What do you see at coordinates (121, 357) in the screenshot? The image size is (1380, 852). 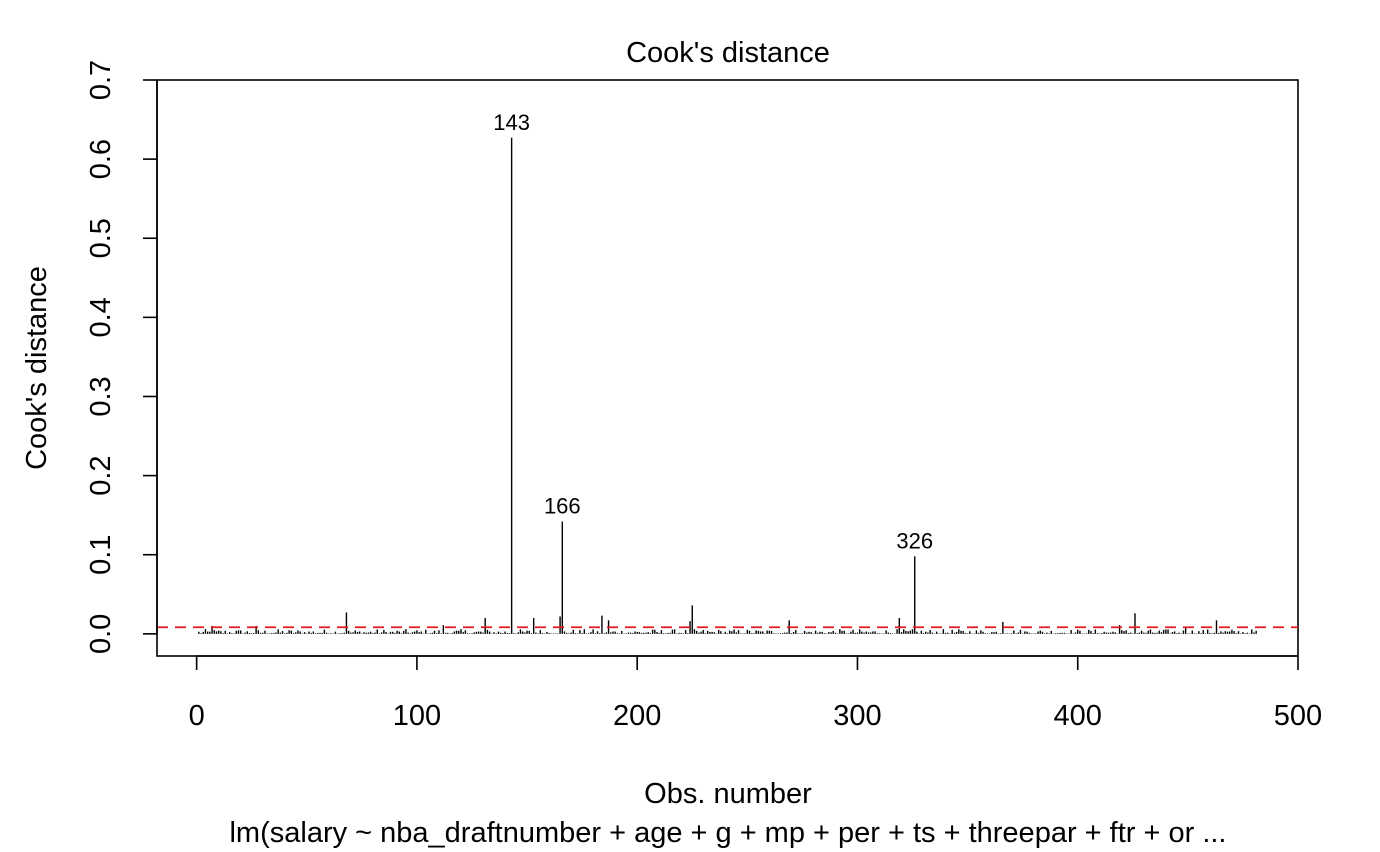 I see `y-axis: 0.0 0.1 0.2 0.3 0.4 0.5 0.6 0.7` at bounding box center [121, 357].